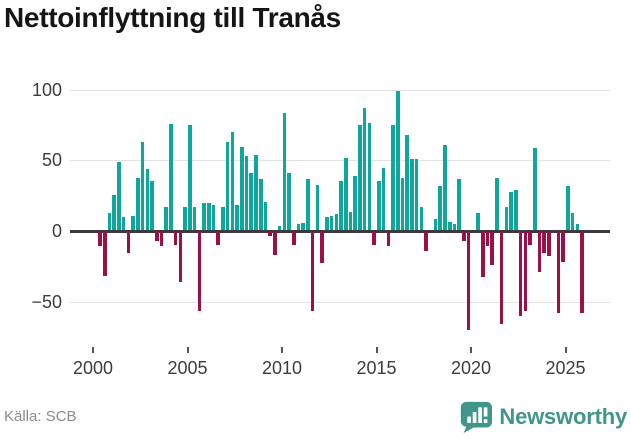 The image size is (631, 439). Describe the element at coordinates (51, 160) in the screenshot. I see `y-tick-label: 50` at that location.